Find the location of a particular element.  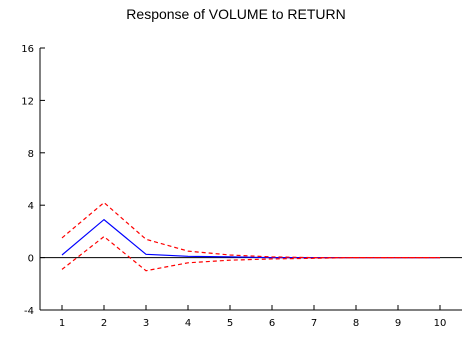

x-tick-label: 9 is located at coordinates (398, 323).